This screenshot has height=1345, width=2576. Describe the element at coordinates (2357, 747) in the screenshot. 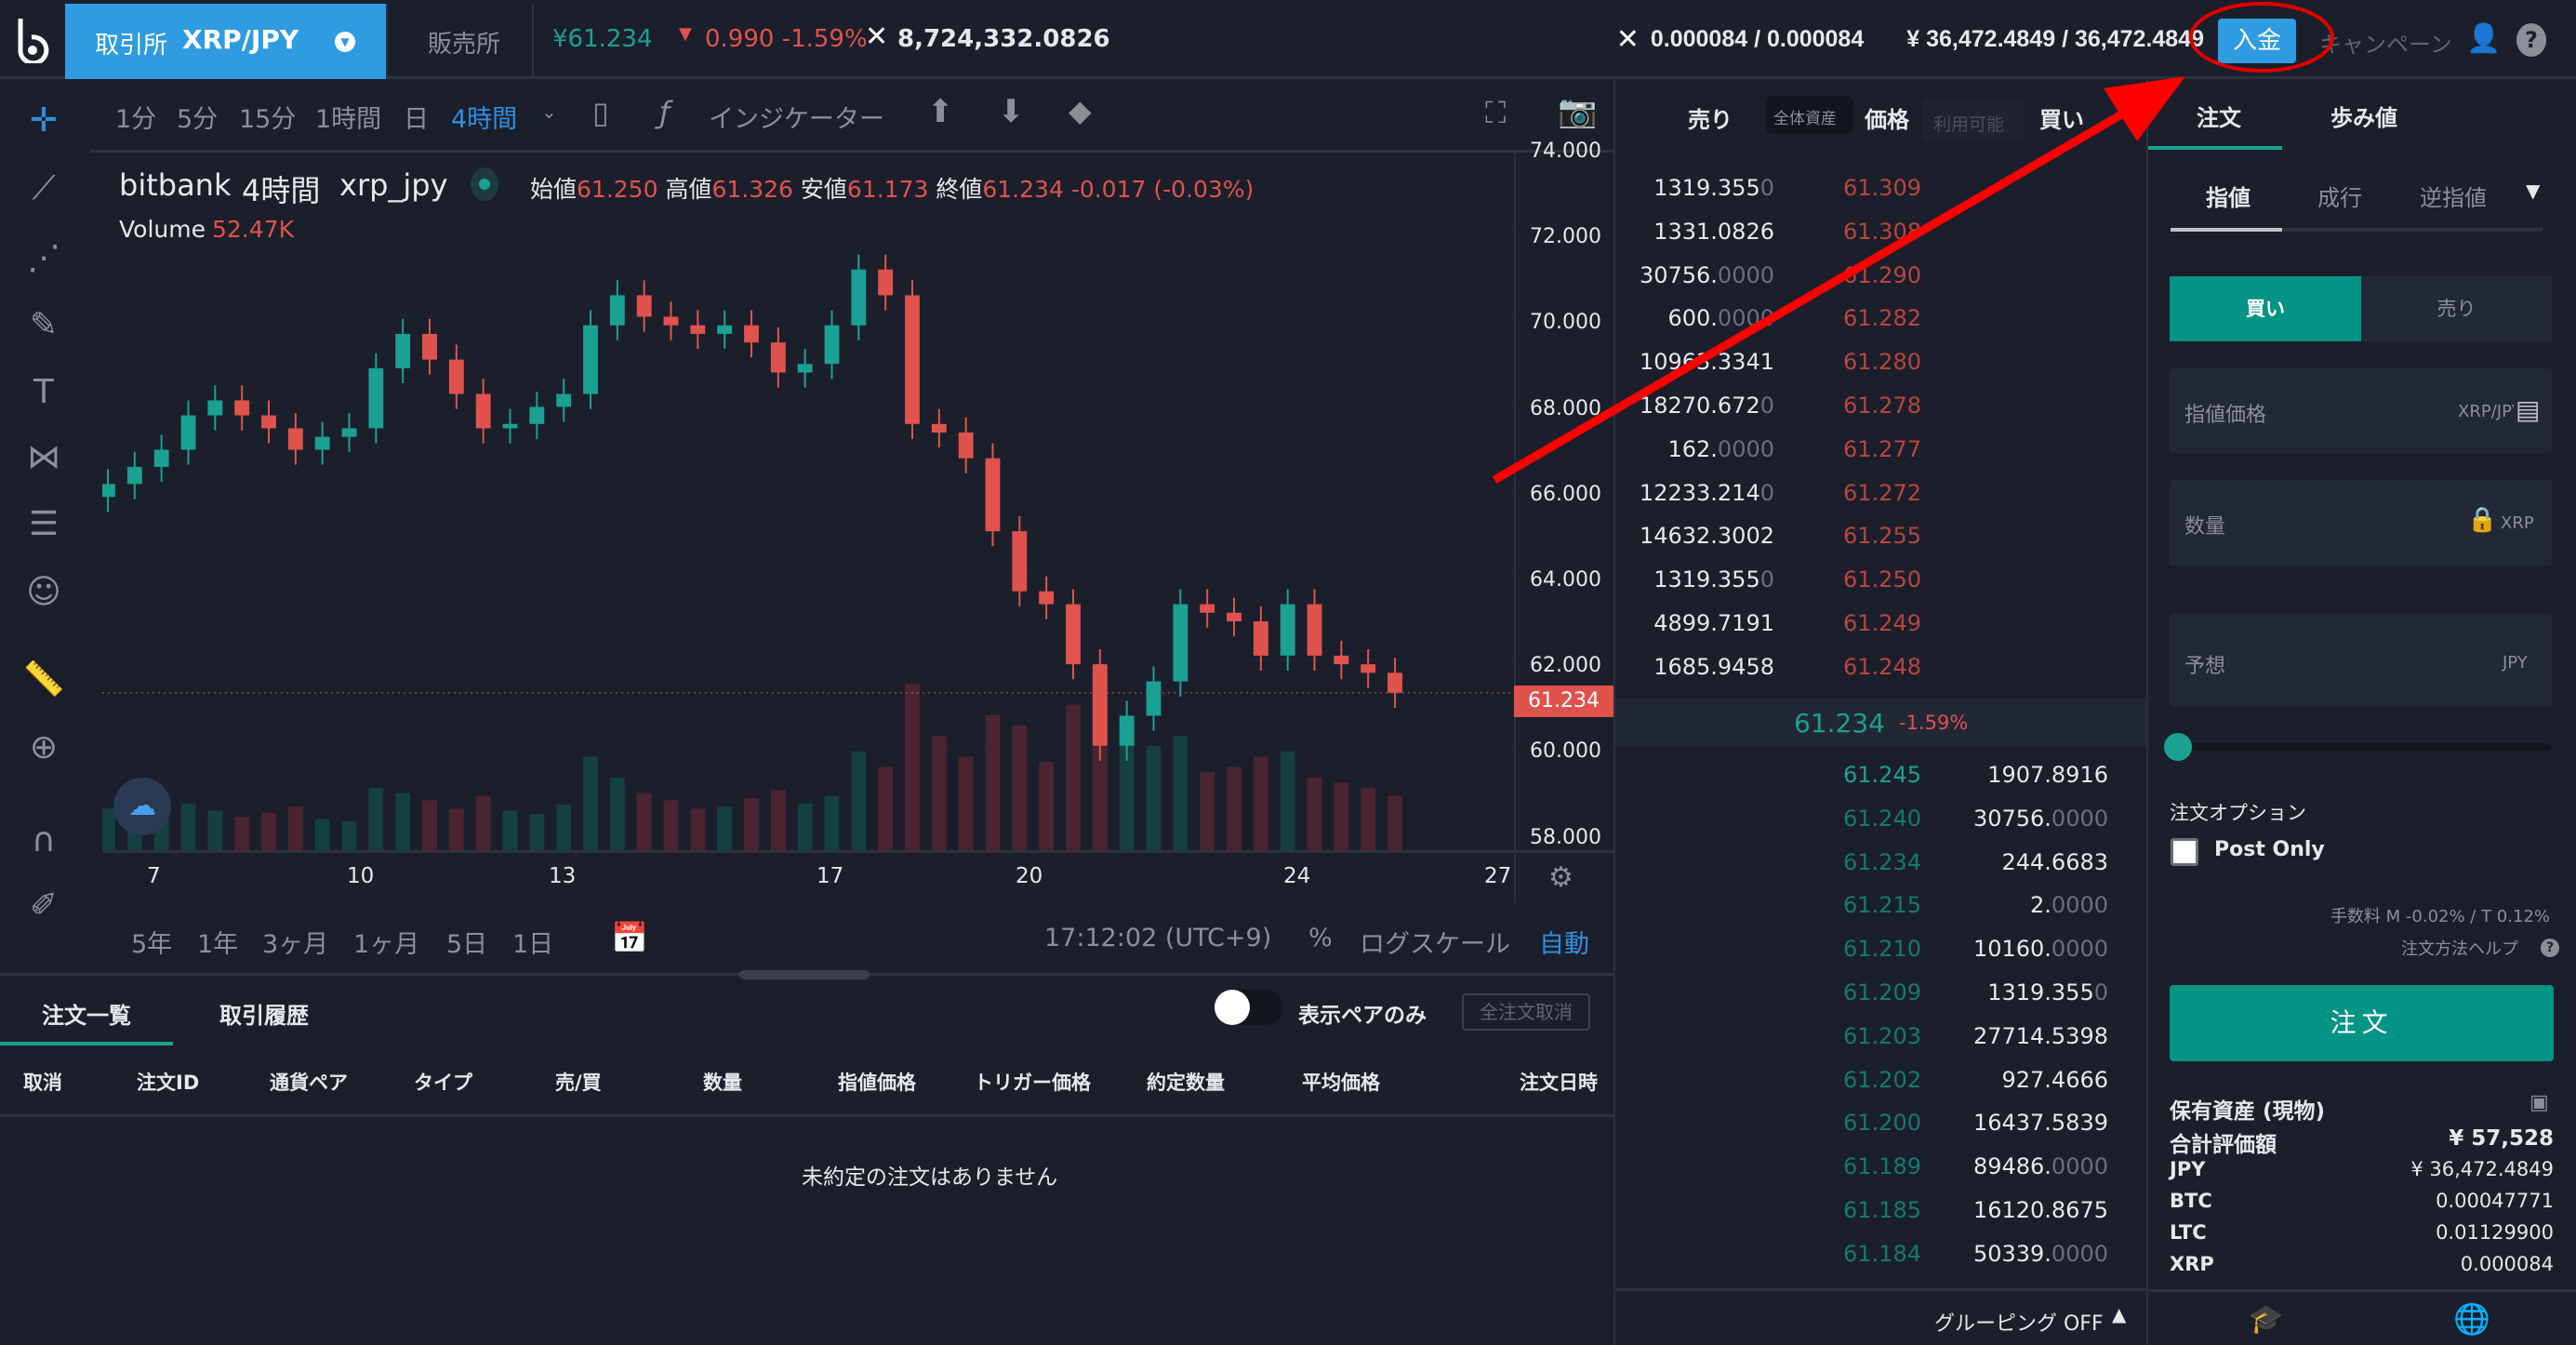

I see `amount-slider` at that location.